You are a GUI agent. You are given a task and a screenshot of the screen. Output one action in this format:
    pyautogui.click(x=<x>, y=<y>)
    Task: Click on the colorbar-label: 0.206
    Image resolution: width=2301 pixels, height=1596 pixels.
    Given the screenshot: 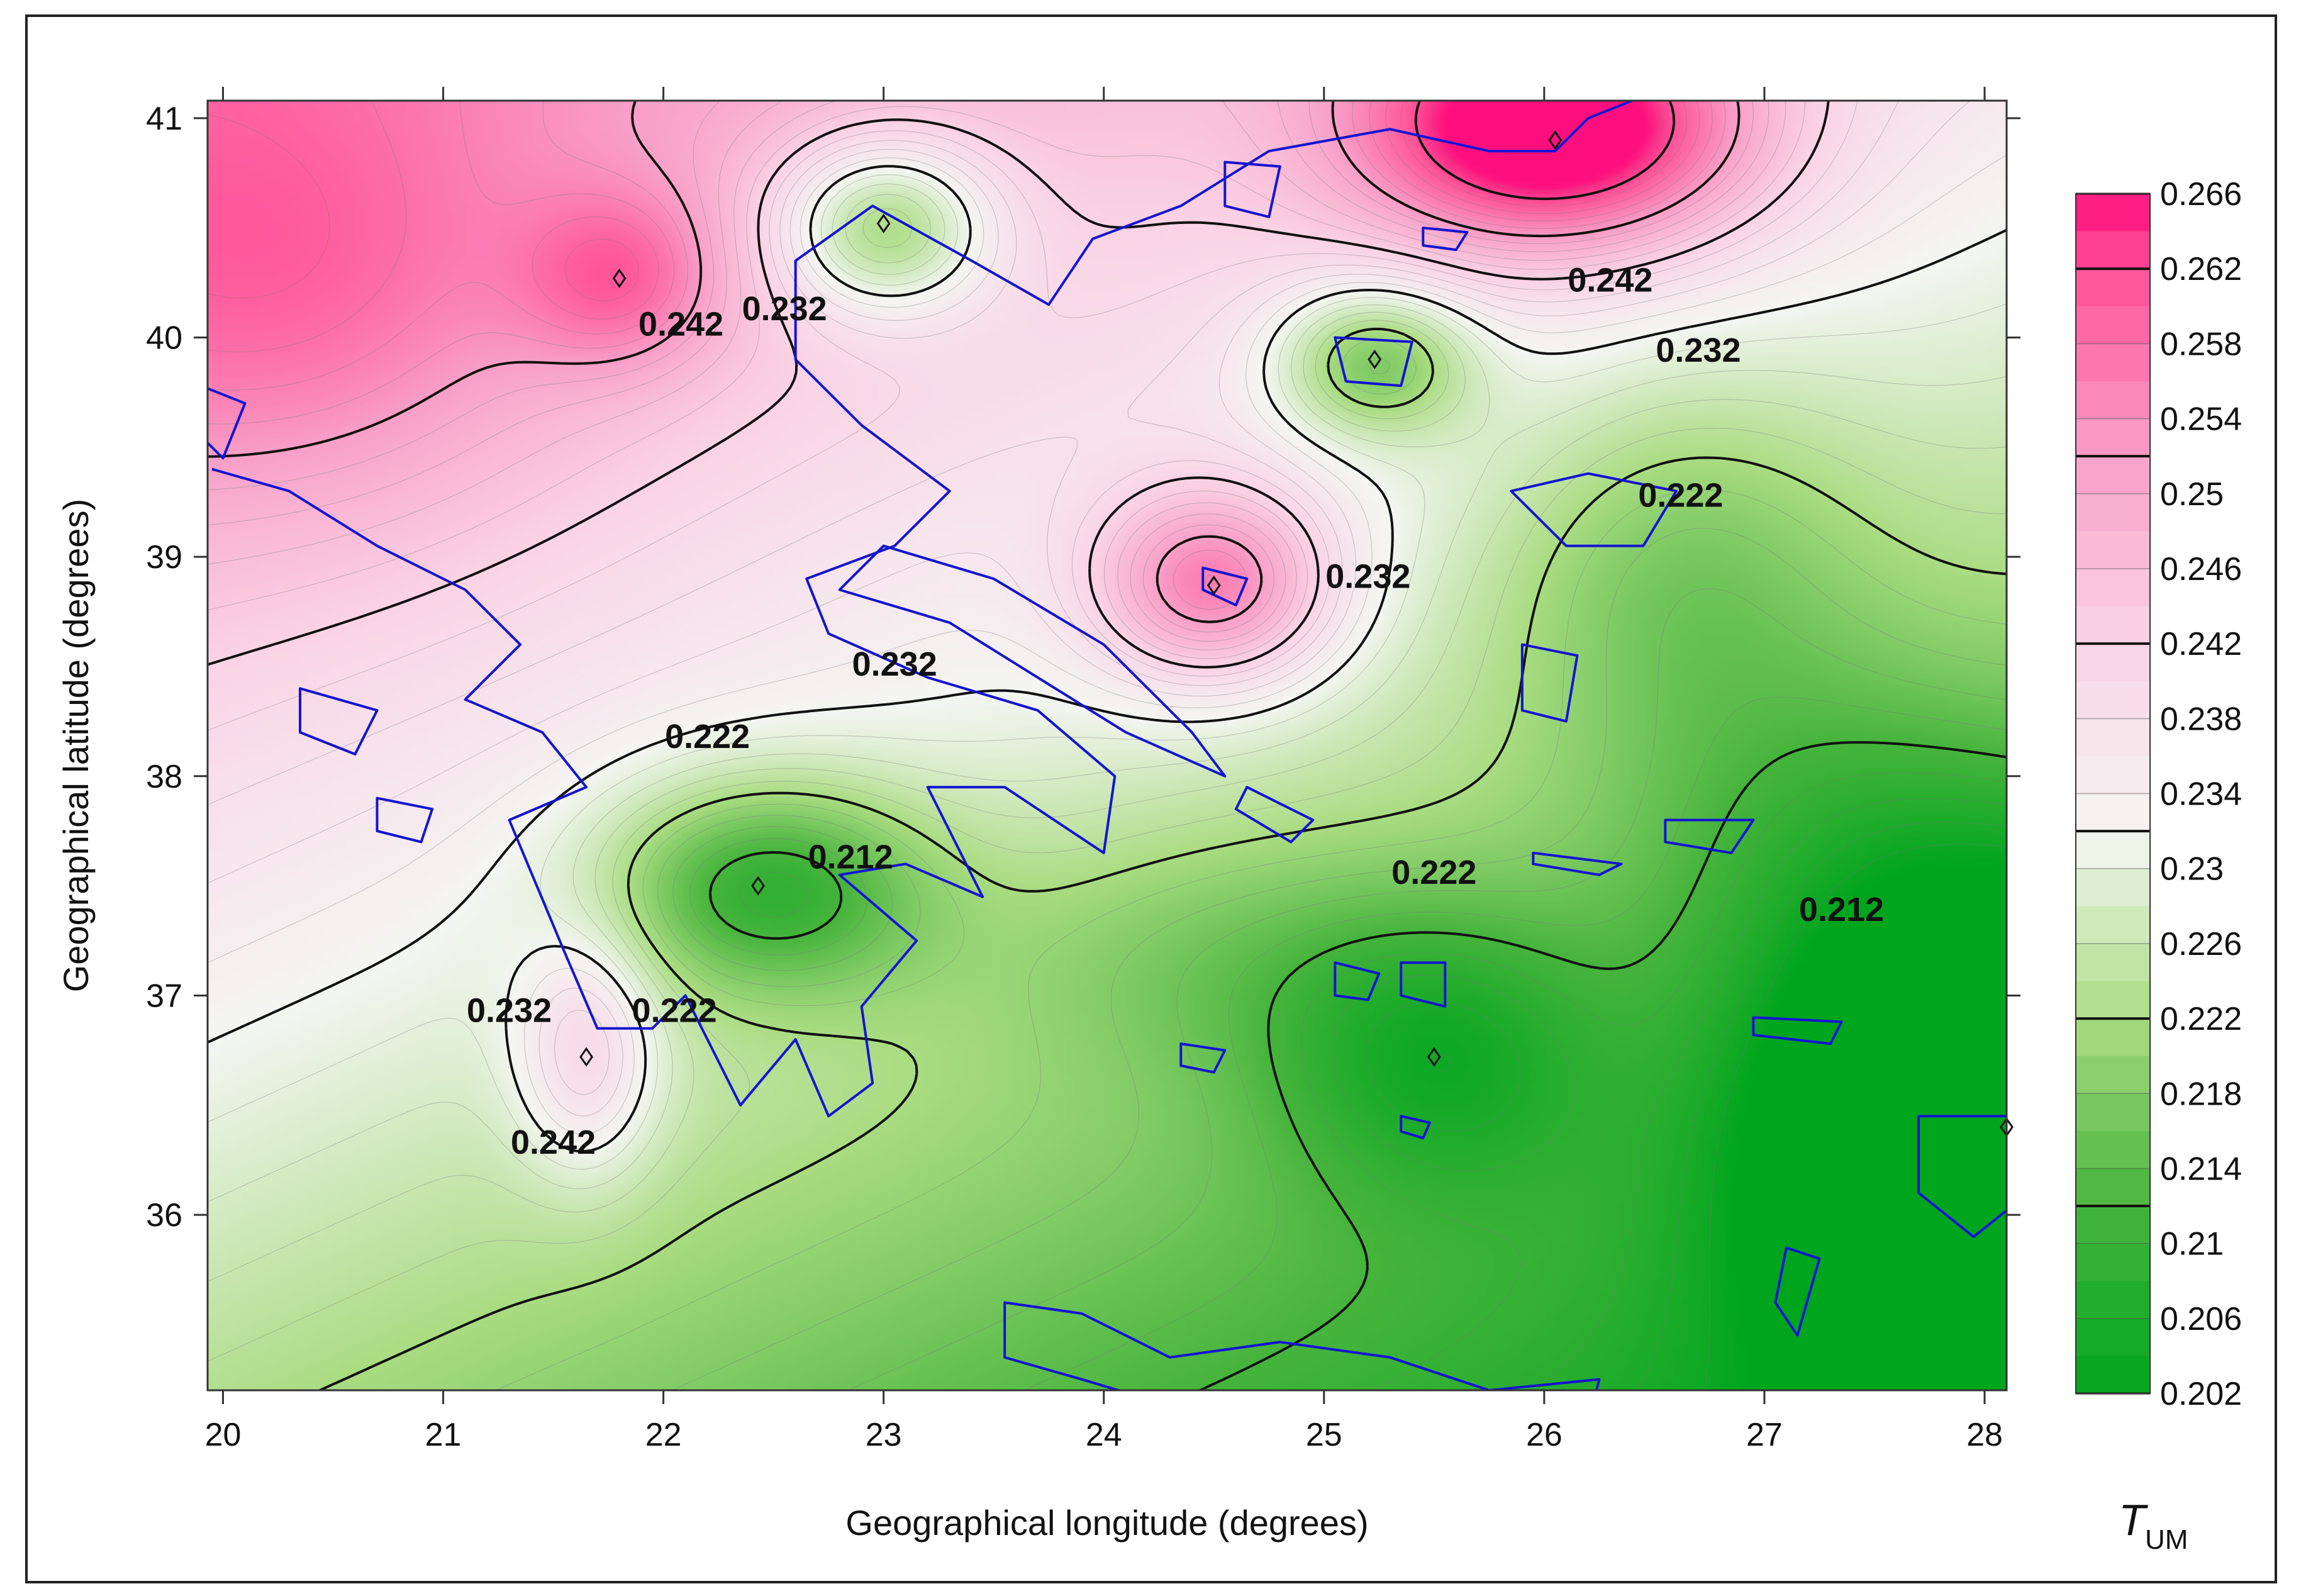 What is the action you would take?
    pyautogui.click(x=2201, y=1319)
    